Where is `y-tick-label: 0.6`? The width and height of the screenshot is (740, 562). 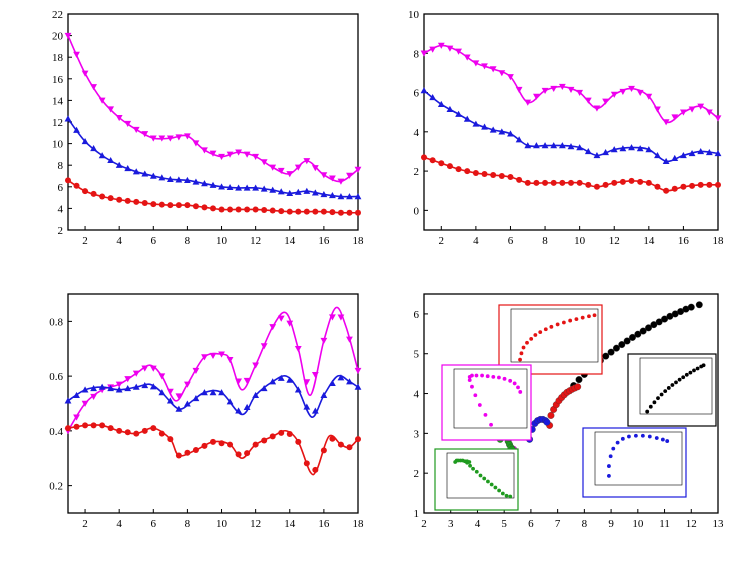
y-tick-label: 0.6 is located at coordinates (56, 377).